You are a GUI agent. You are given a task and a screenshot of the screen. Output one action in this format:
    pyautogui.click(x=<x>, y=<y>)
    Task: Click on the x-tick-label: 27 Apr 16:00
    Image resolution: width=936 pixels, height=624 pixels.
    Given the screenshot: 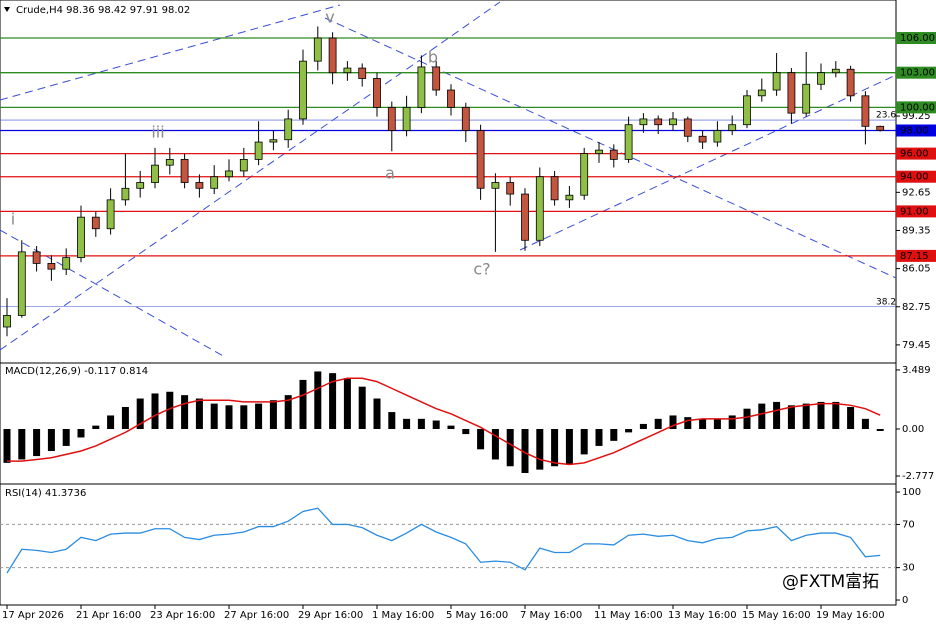 What is the action you would take?
    pyautogui.click(x=256, y=615)
    